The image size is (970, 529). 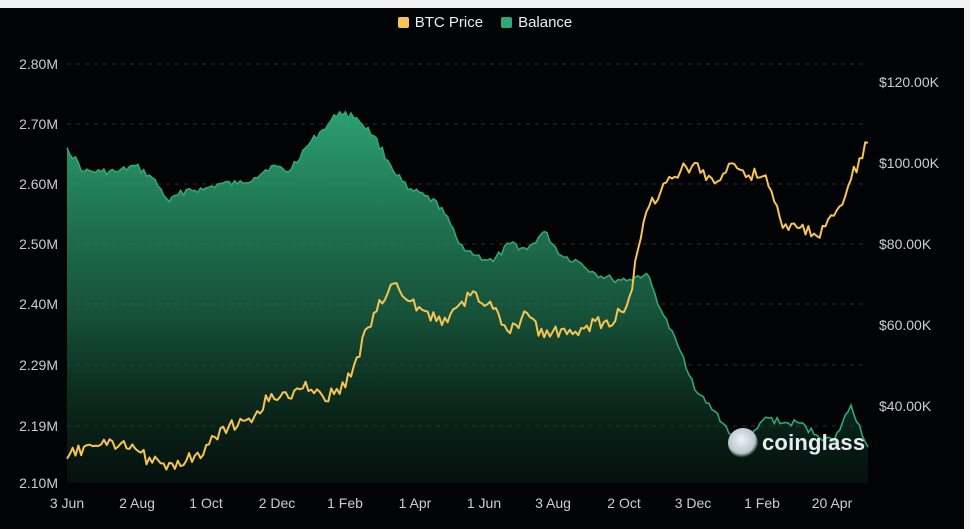 What do you see at coordinates (485, 22) in the screenshot?
I see `legend: BTC Price Balance` at bounding box center [485, 22].